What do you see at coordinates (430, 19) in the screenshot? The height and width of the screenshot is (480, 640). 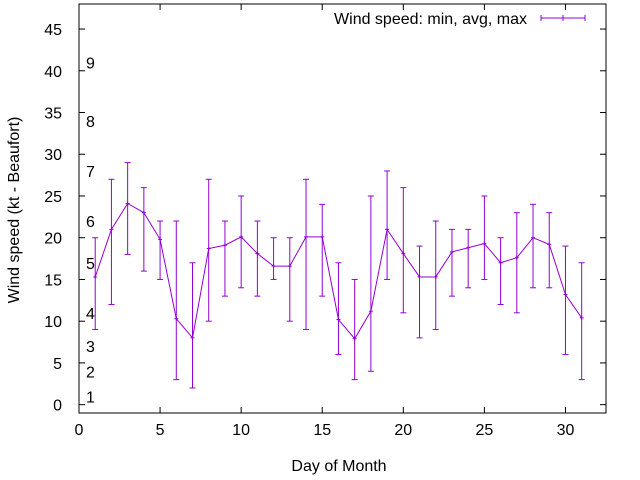 I see `legend-label: Wind speed: min, avg, max` at bounding box center [430, 19].